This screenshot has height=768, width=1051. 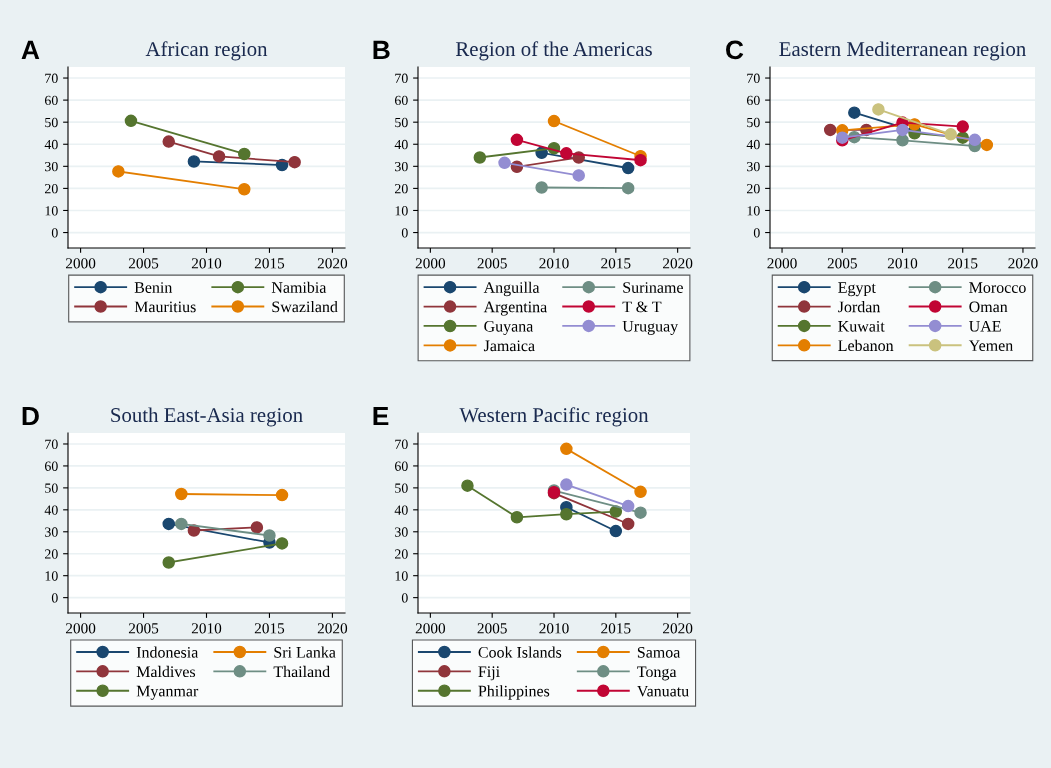 I want to click on text: B, so click(x=381, y=49).